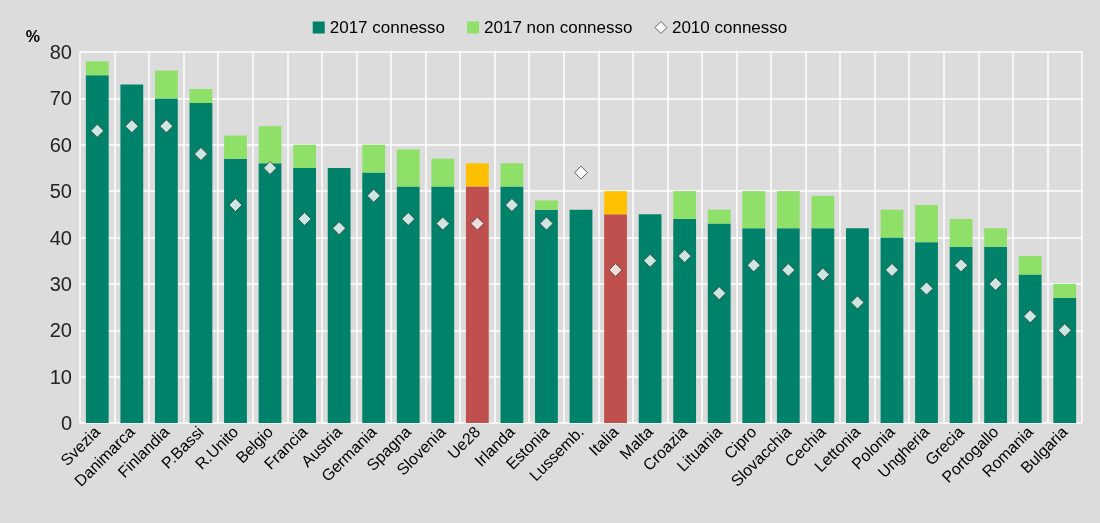 This screenshot has height=523, width=1100. I want to click on y-tick-label: 80, so click(60, 52).